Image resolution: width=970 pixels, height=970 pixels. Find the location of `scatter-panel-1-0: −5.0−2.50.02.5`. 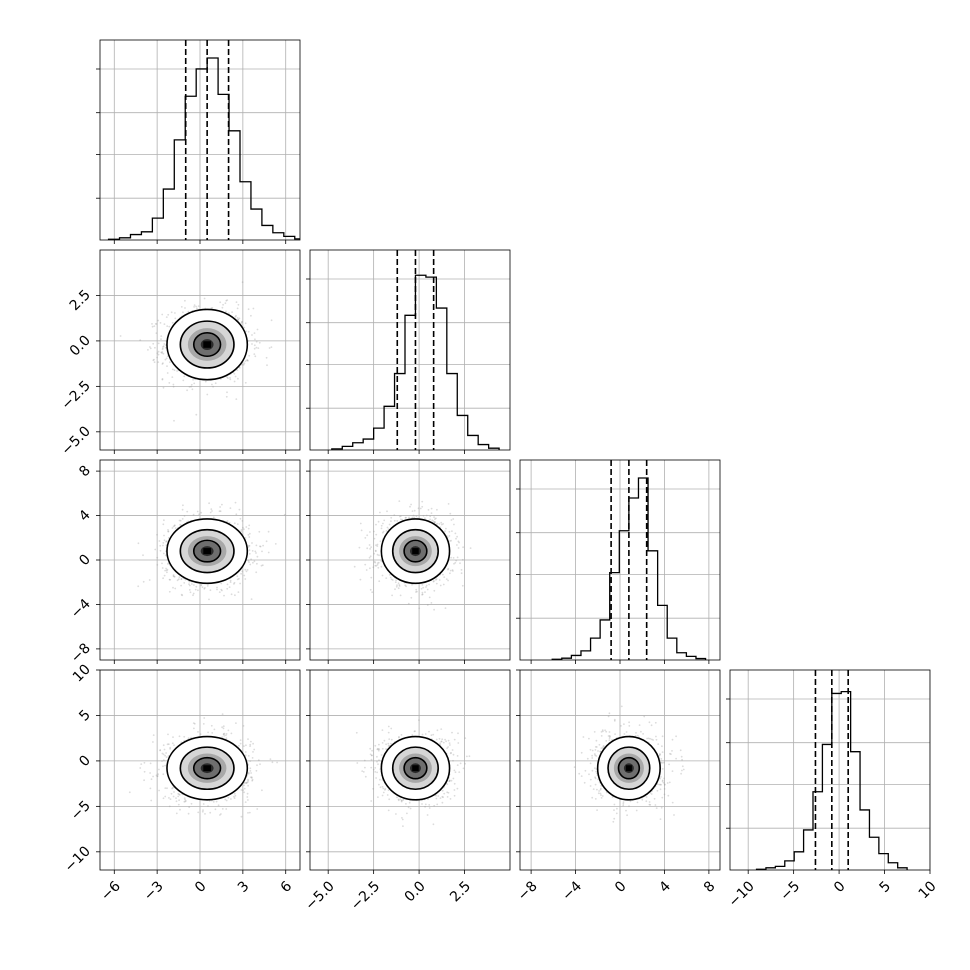

scatter-panel-1-0: −5.0−2.50.02.5 is located at coordinates (179, 354).